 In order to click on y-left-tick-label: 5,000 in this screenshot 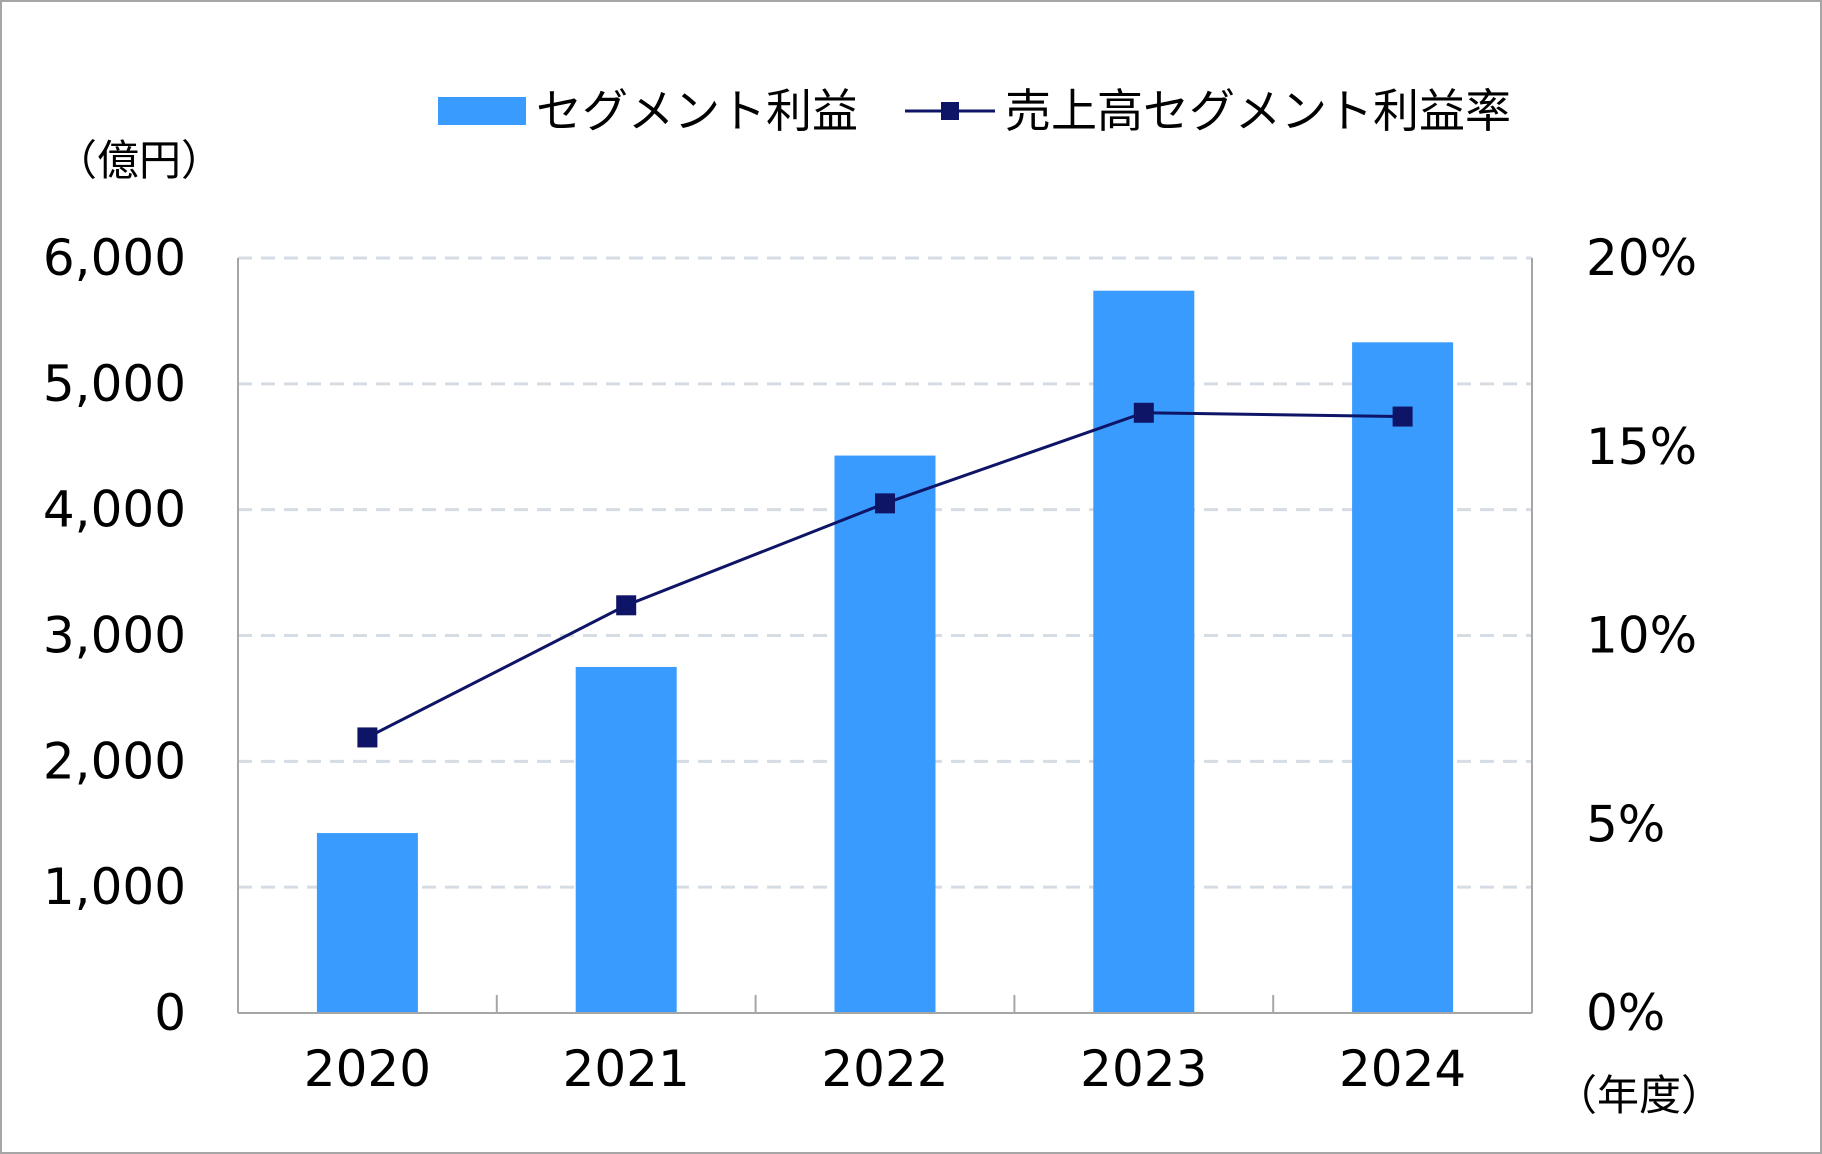, I will do `click(114, 384)`.